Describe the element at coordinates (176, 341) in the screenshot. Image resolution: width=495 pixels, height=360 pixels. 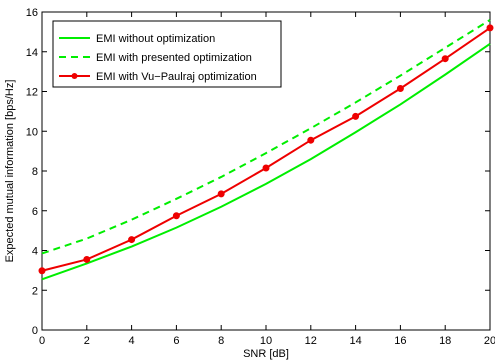
I see `x-tick-label: 6` at that location.